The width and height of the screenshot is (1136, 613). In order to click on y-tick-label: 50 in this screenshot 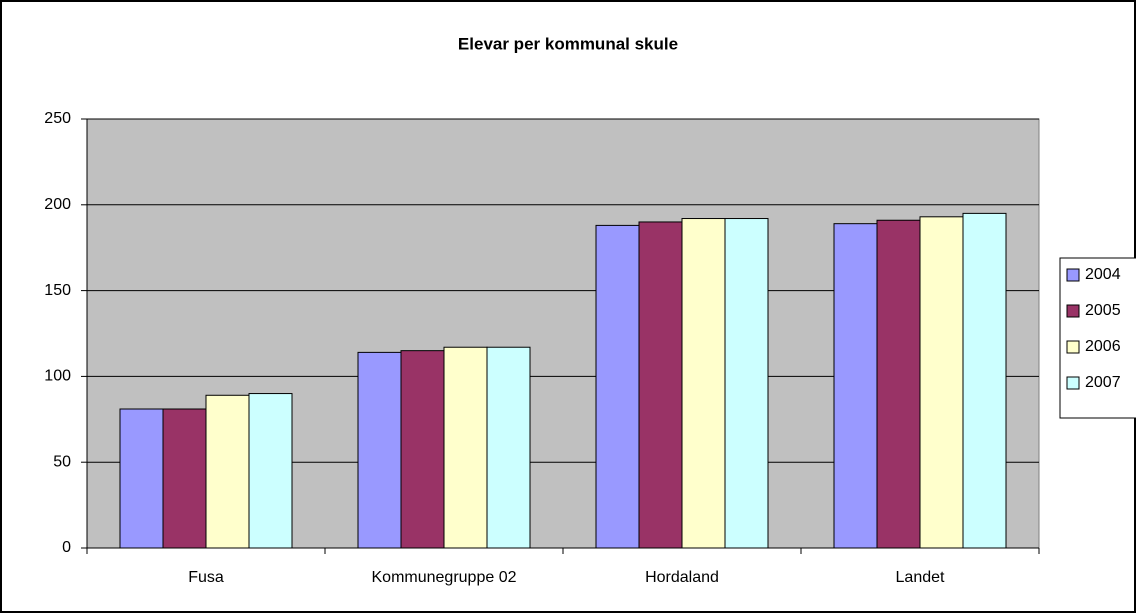, I will do `click(62, 461)`.